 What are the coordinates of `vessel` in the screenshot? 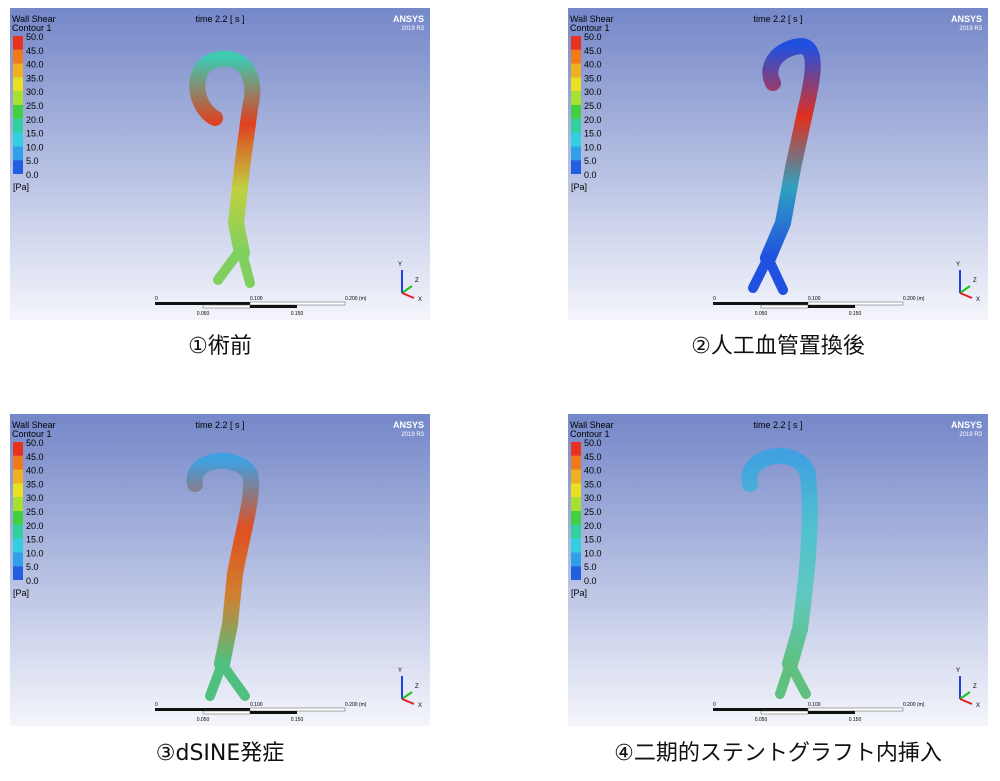 It's located at (790, 152).